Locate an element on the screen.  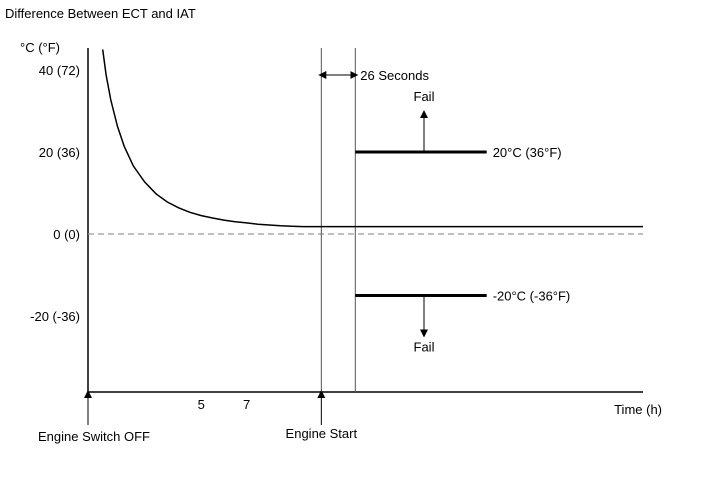
y-tick-label: -20 (-36) is located at coordinates (55, 316).